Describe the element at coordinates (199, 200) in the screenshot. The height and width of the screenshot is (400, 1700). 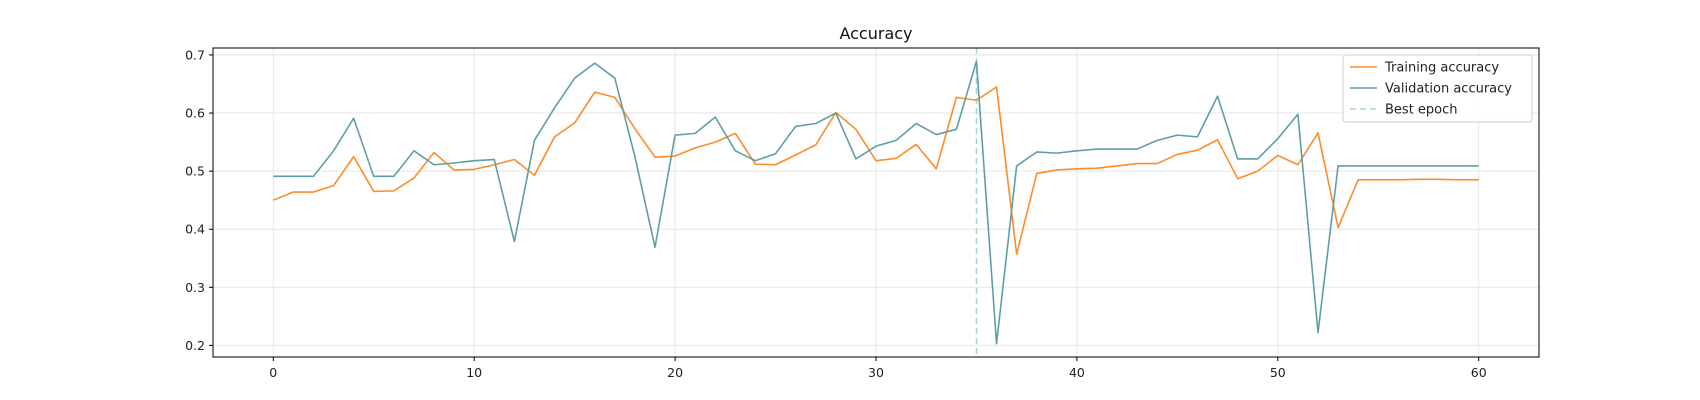
I see `y-axis-ticks: 0.2 0.3 0.4 0.5 0.6 0.7` at that location.